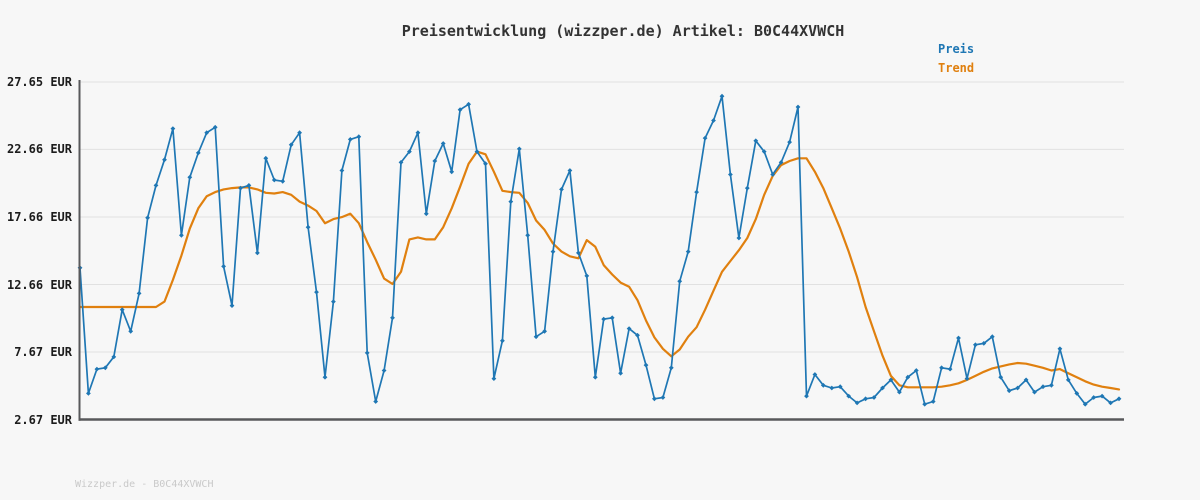 This screenshot has width=1200, height=500. I want to click on y-axis-label: 22.66 EUR, so click(39, 149).